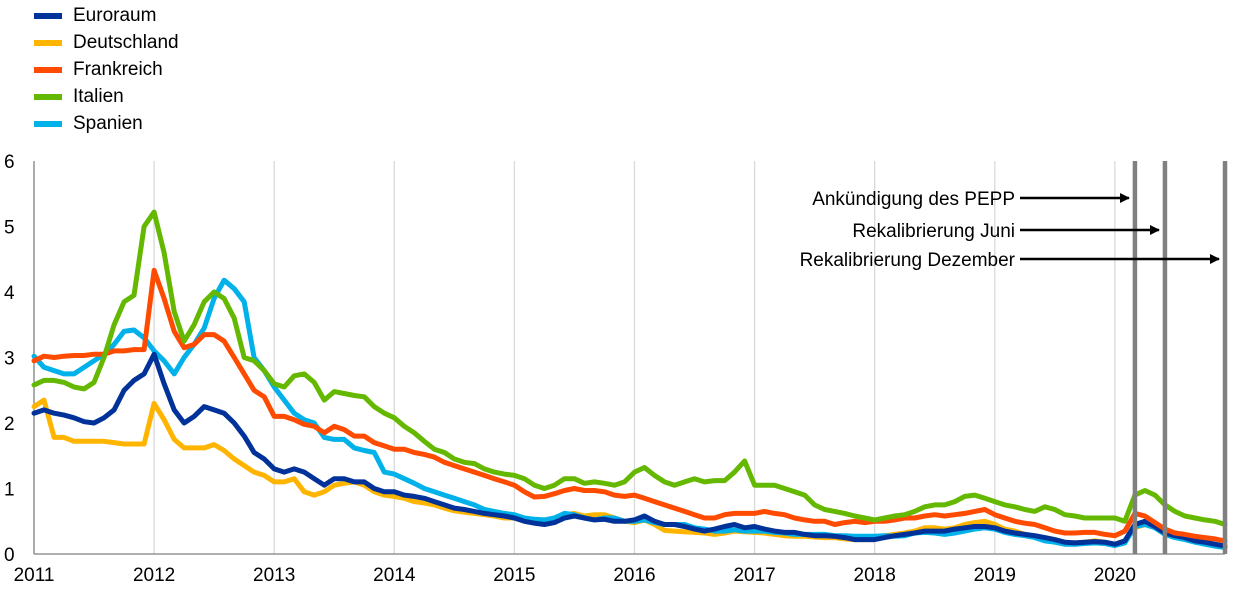 The width and height of the screenshot is (1240, 595). I want to click on y-tick-label: 0, so click(9, 555).